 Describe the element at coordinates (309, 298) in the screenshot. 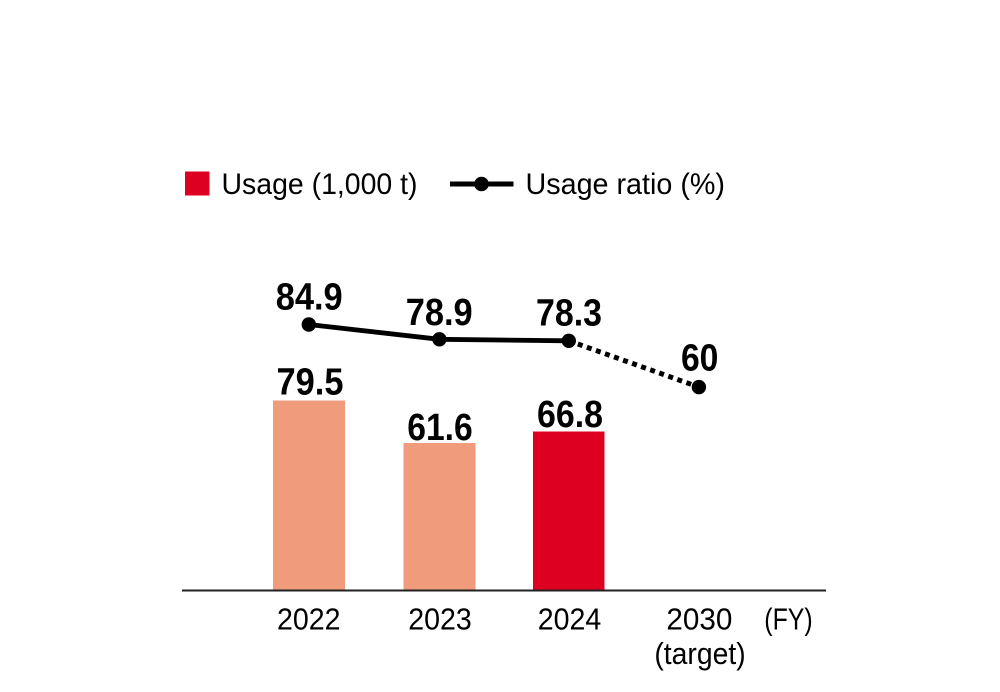

I see `svg-text: 84.9` at that location.